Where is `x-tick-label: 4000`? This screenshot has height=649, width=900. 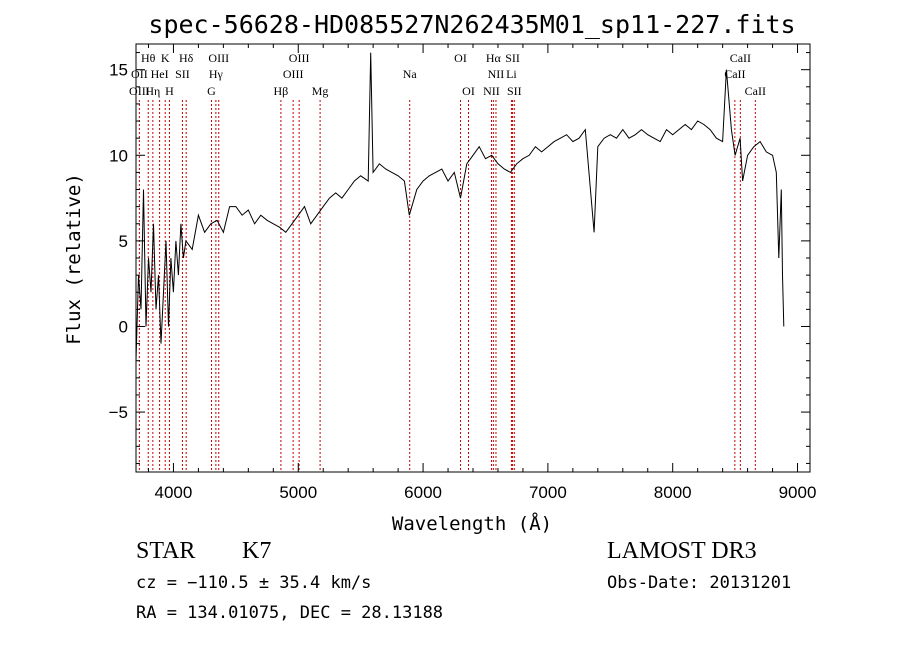
x-tick-label: 4000 is located at coordinates (174, 492).